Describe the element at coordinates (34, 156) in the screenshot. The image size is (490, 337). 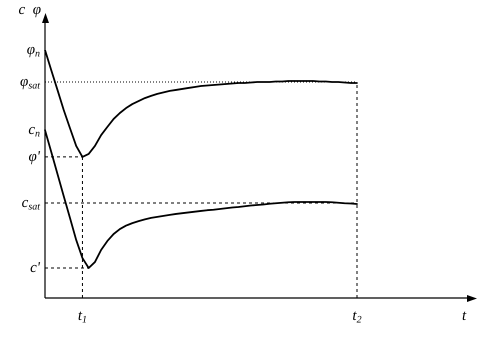
I see `ref-line-label: φ'` at that location.